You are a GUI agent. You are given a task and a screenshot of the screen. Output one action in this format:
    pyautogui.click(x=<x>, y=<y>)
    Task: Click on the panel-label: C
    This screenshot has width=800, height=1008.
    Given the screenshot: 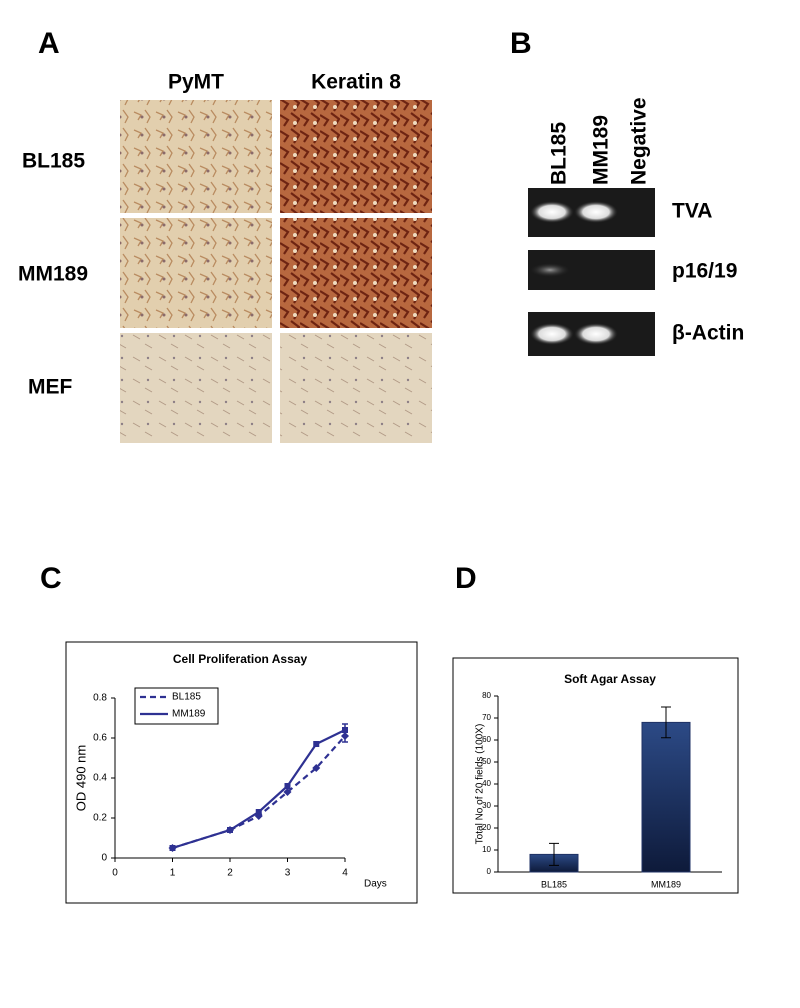 What is the action you would take?
    pyautogui.click(x=51, y=578)
    